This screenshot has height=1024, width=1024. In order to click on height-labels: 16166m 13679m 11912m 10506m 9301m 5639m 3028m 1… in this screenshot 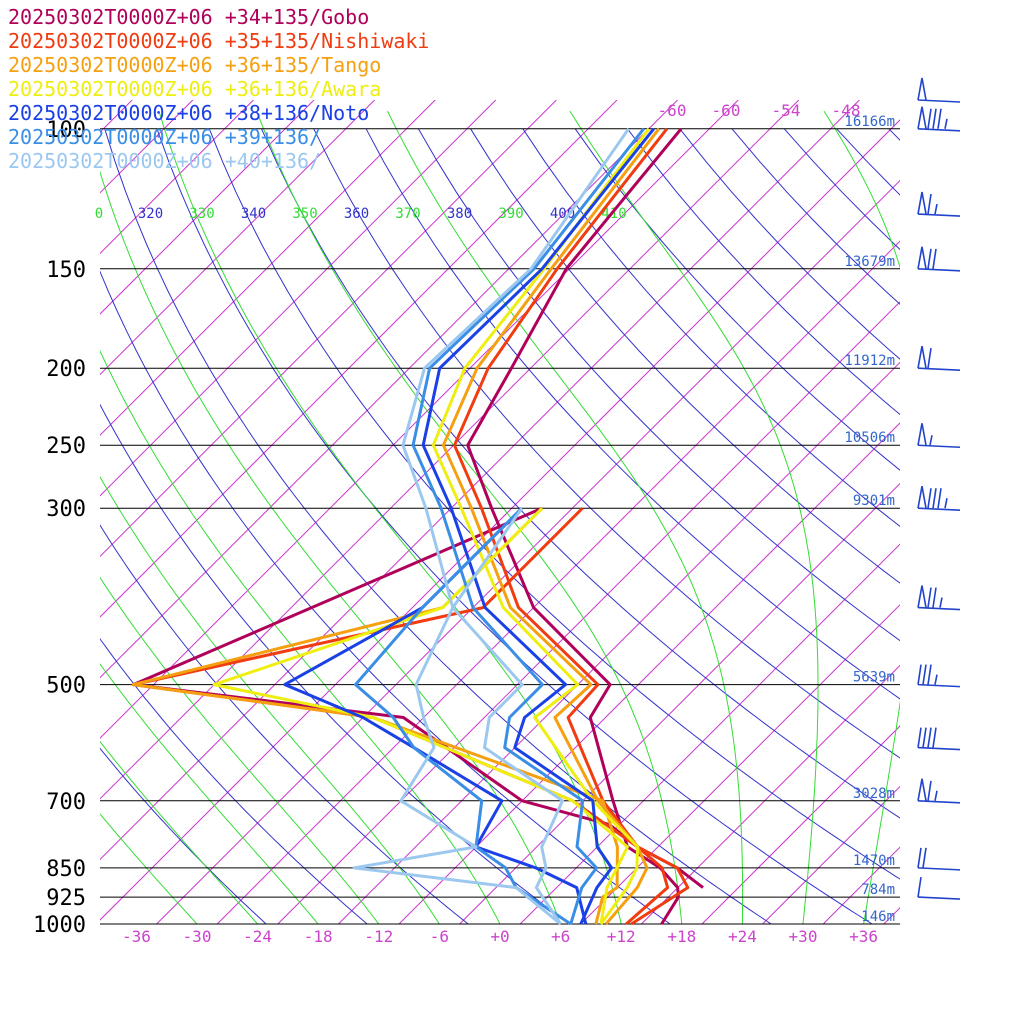, I will do `click(869, 519)`.